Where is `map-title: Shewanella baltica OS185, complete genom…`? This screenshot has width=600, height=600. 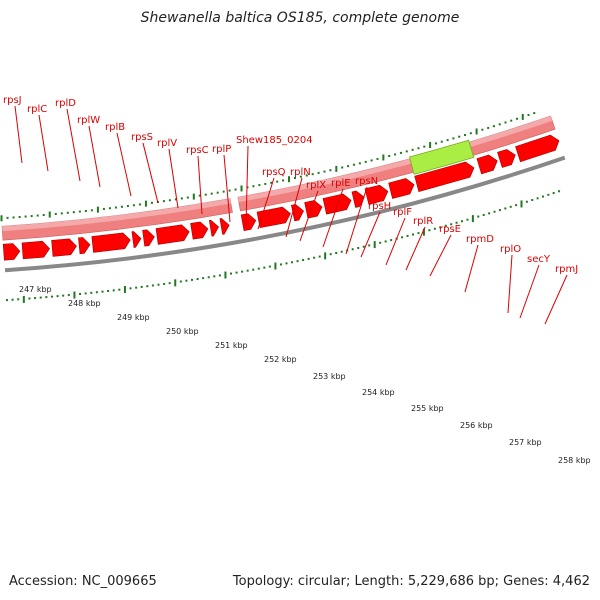 map-title: Shewanella baltica OS185, complete genom… is located at coordinates (300, 18).